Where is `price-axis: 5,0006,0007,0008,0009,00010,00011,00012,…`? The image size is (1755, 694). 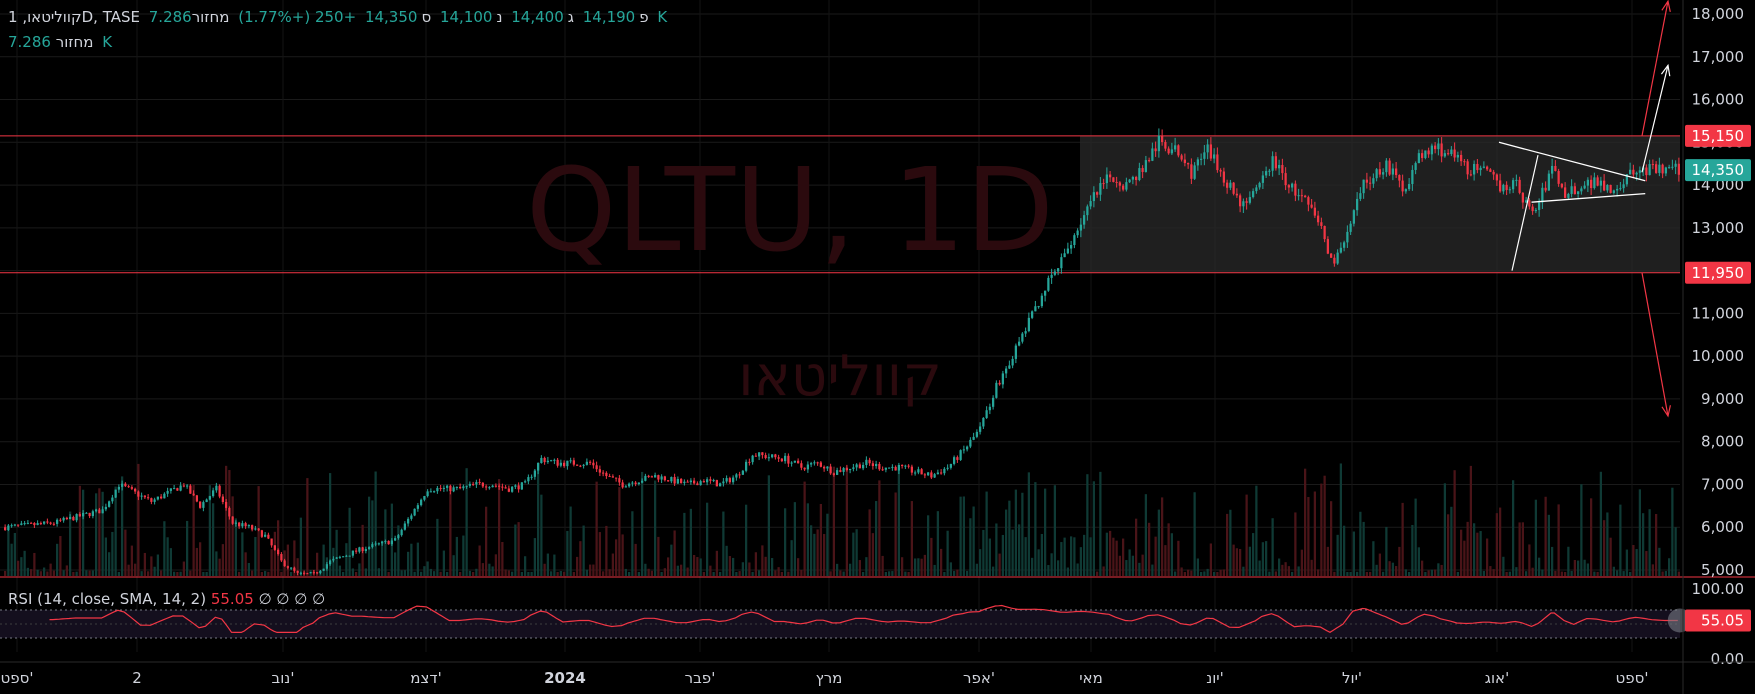 price-axis: 5,0006,0007,0008,0009,00010,00011,00012,… is located at coordinates (1716, 347).